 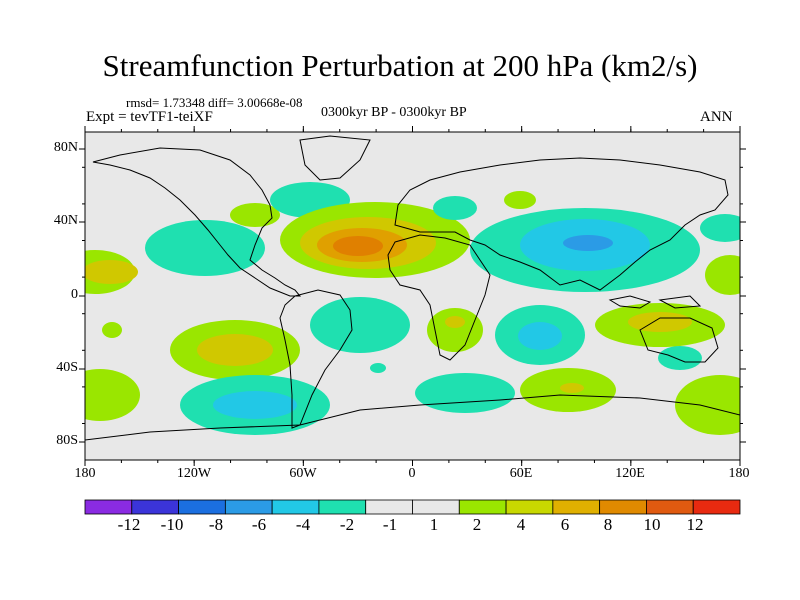 I want to click on colorbar-label: 4, so click(x=521, y=524).